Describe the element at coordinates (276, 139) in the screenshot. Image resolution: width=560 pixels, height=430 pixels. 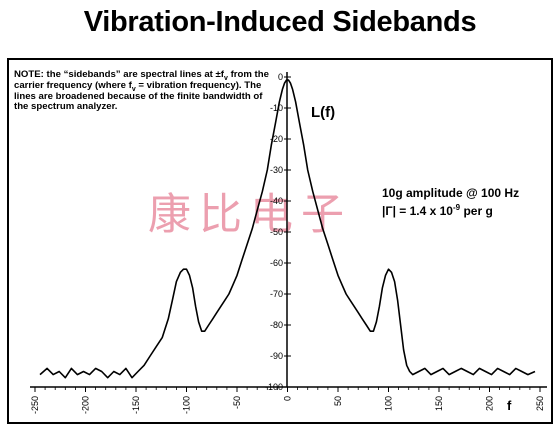
I see `y-tick-label: -20` at that location.